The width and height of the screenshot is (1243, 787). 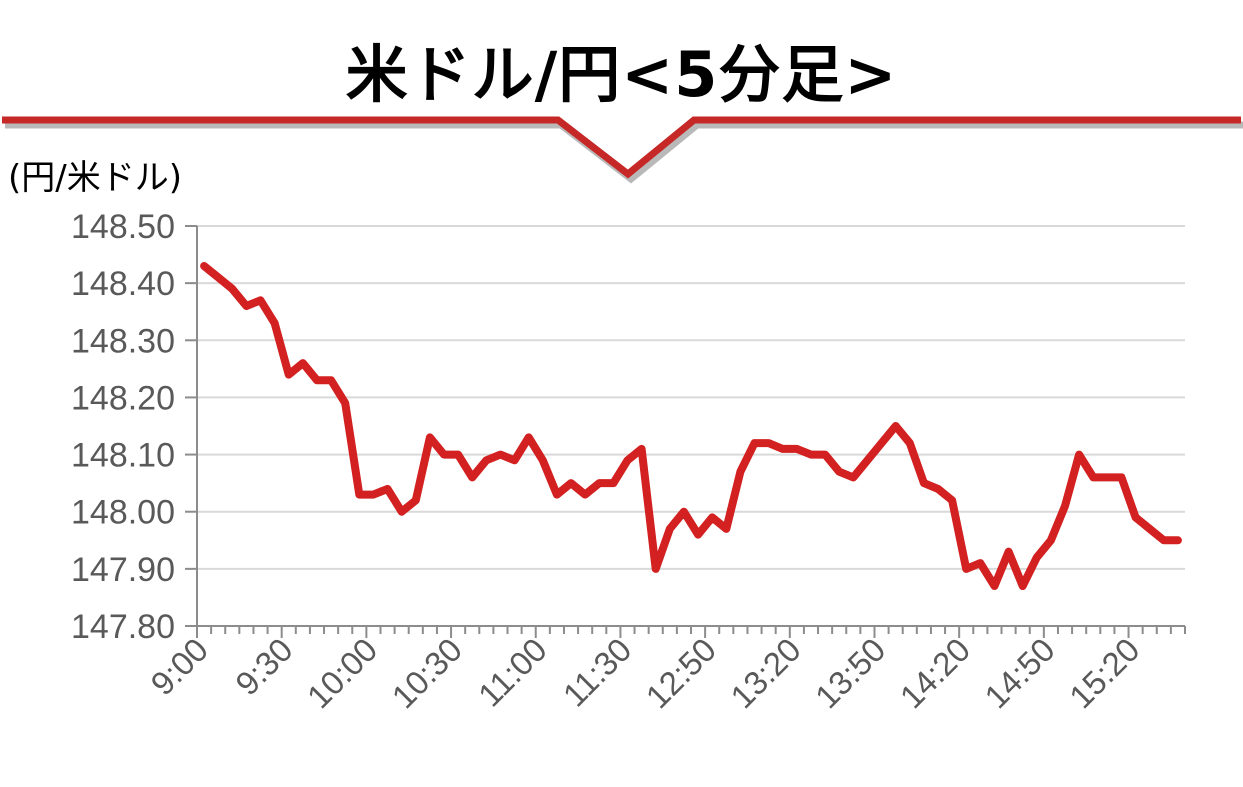 What do you see at coordinates (850, 673) in the screenshot?
I see `x-tick-label: 13:50` at bounding box center [850, 673].